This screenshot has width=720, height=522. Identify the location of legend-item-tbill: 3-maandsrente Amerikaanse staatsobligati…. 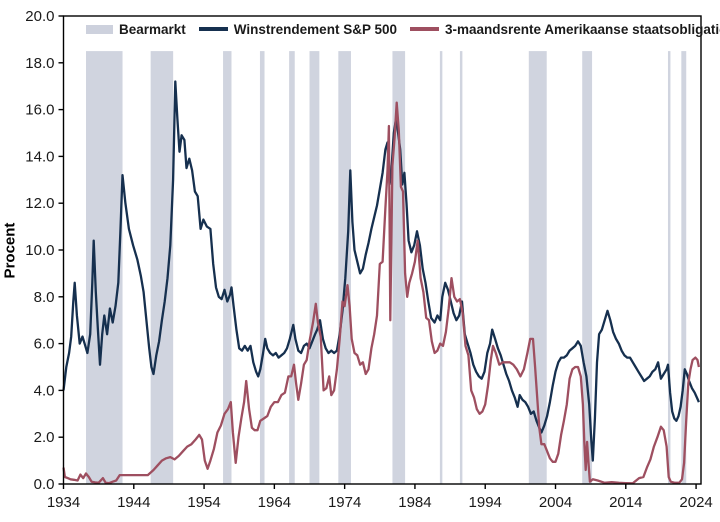
(564, 29).